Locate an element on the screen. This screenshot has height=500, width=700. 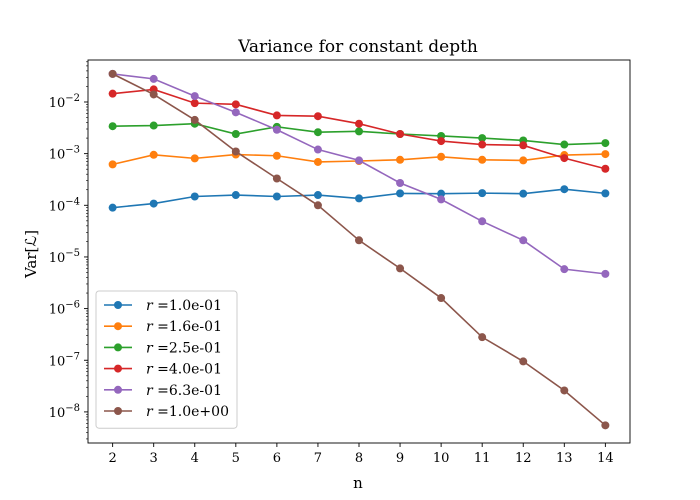
legend-label: r =6.3e-01 is located at coordinates (184, 391).